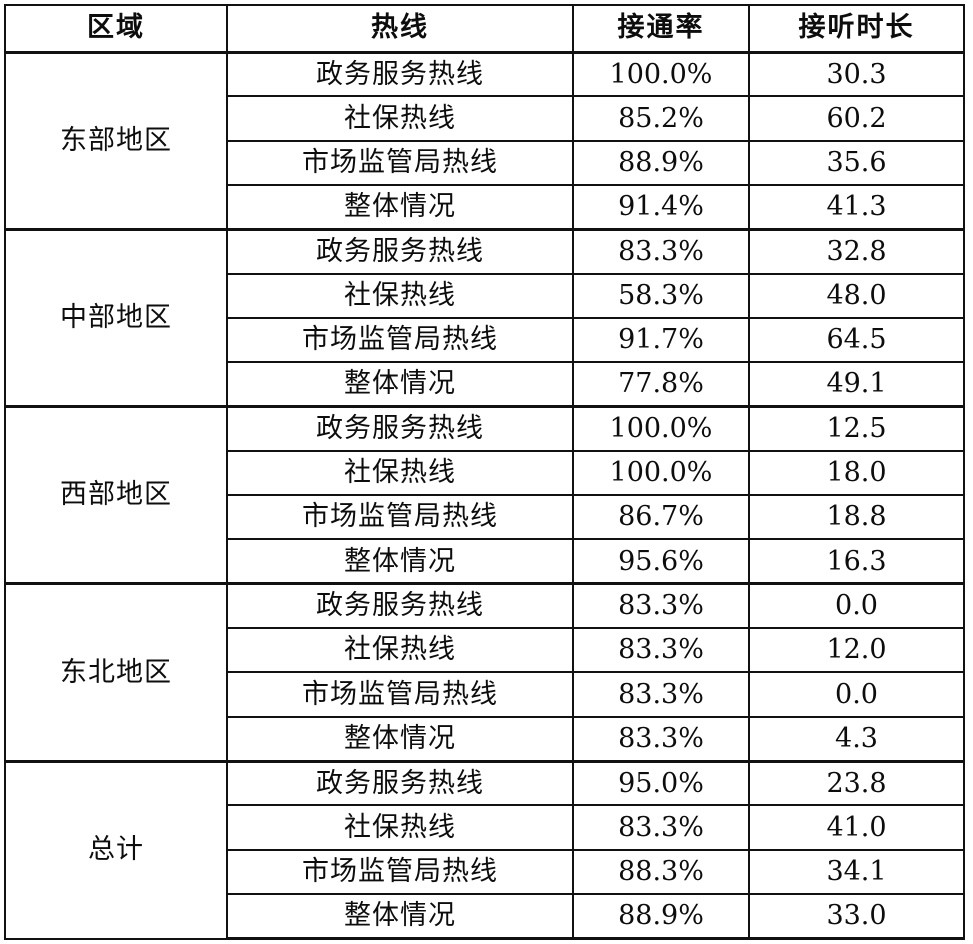 The image size is (973, 944). I want to click on connection-rate-cell: 91.7%, so click(661, 340).